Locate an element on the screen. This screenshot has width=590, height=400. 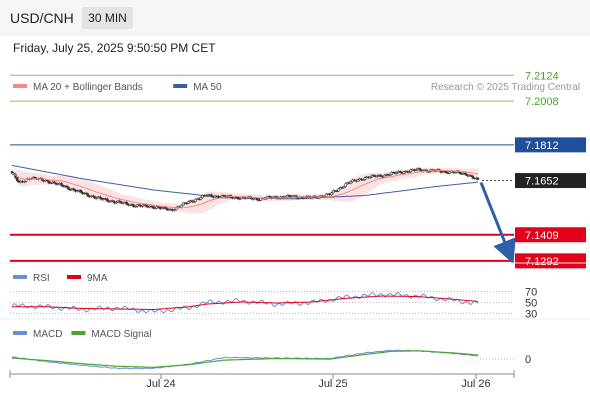
rsi-level-label: 30 is located at coordinates (531, 314).